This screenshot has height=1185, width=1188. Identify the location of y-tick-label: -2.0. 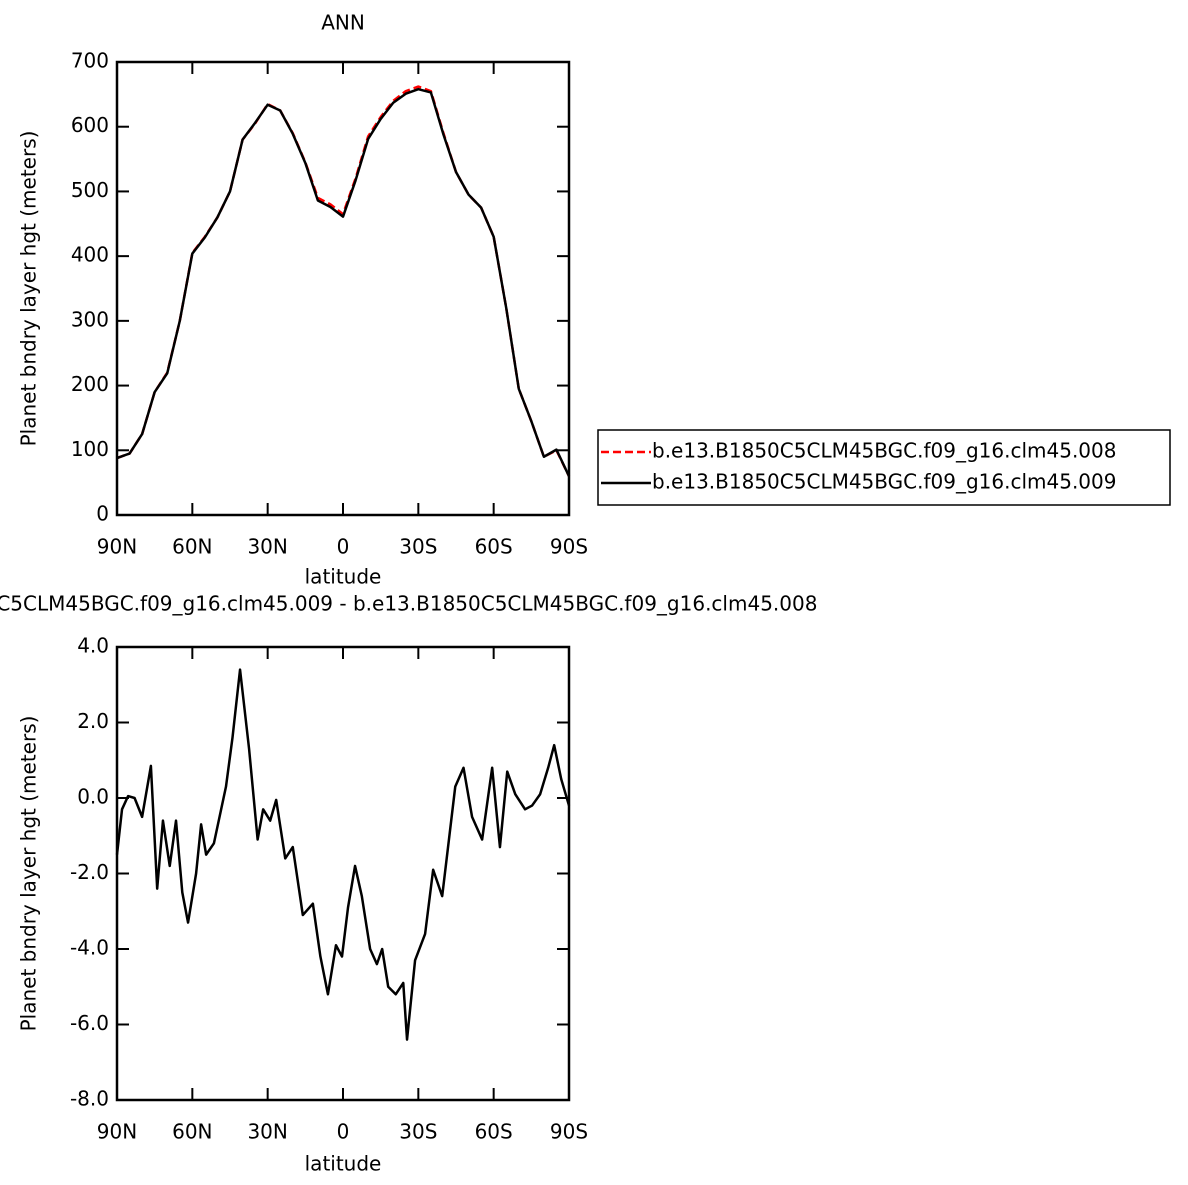
(89, 872).